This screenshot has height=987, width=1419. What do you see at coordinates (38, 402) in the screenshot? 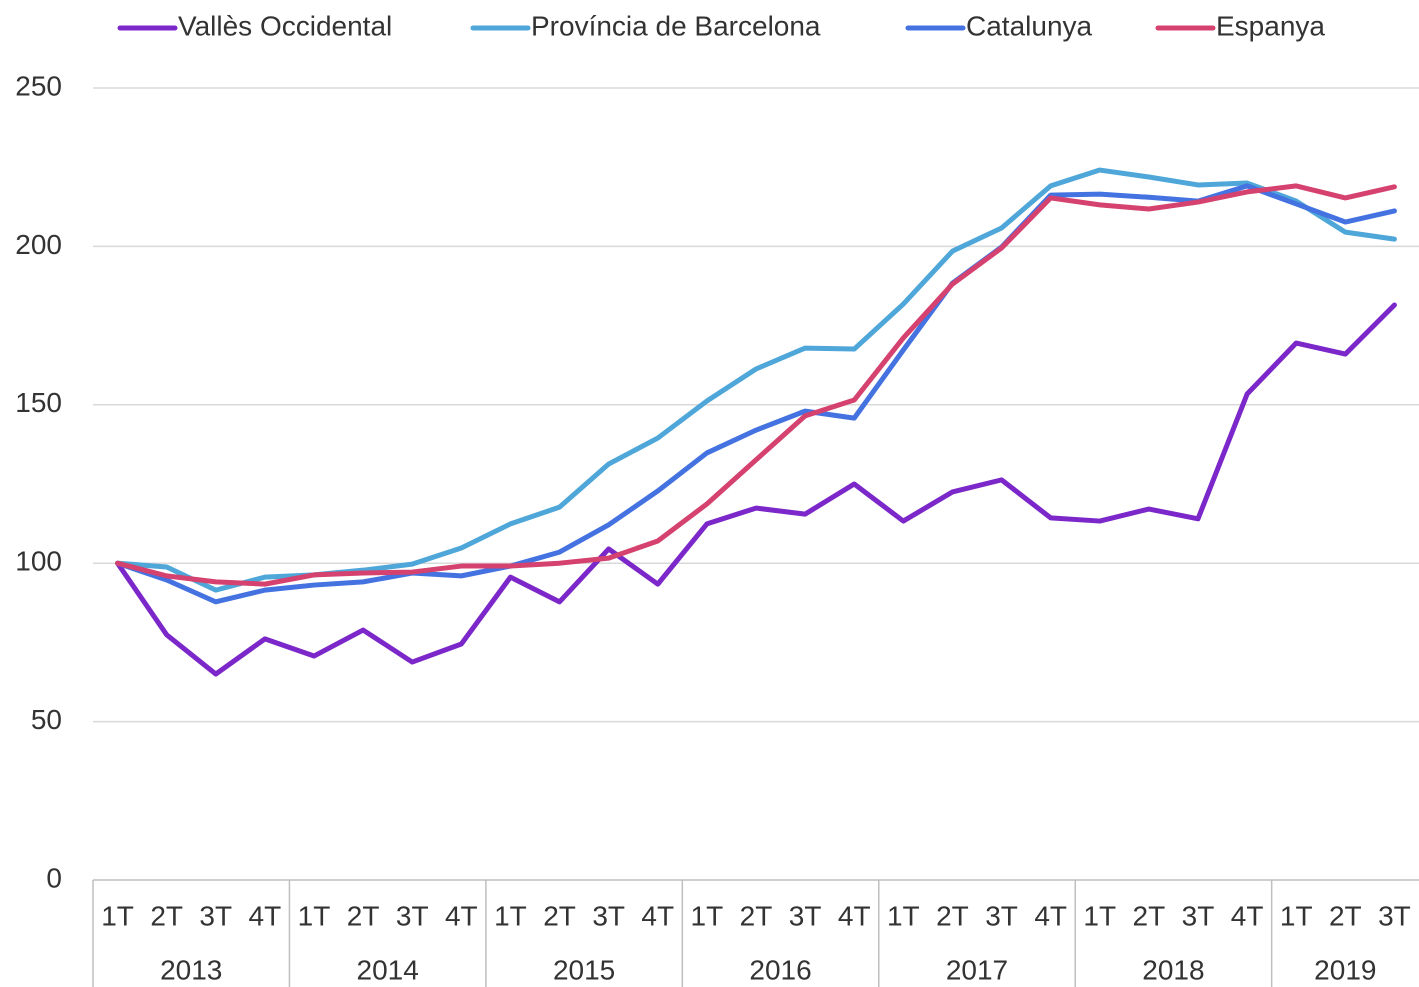
I see `y-tick-label: 150` at bounding box center [38, 402].